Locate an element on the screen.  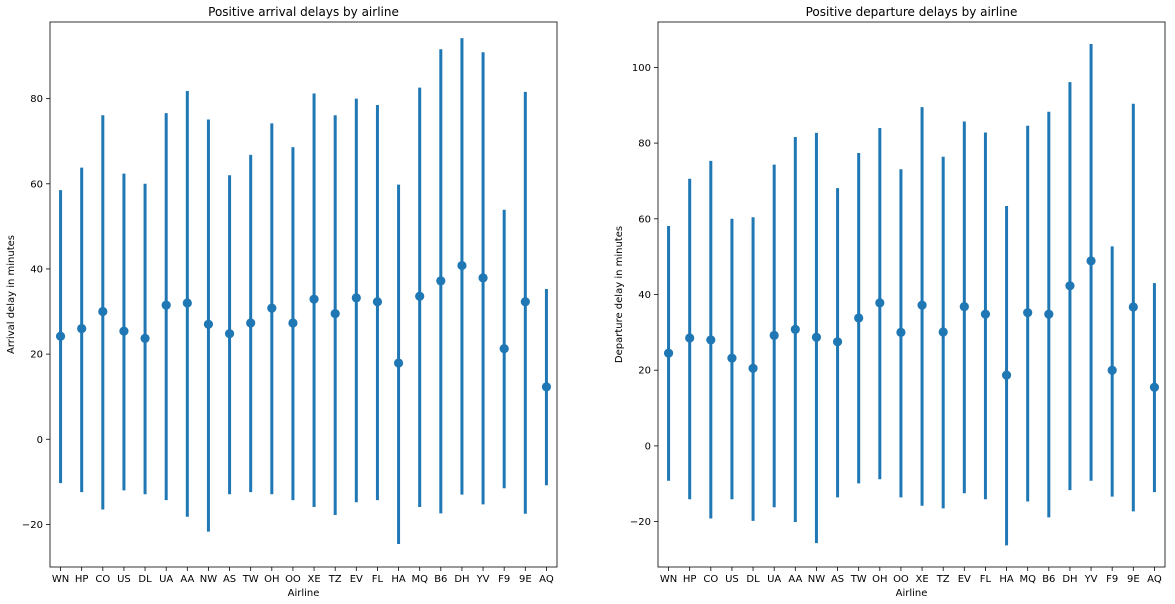
chart-title: Positive departure delays by airline is located at coordinates (912, 12).